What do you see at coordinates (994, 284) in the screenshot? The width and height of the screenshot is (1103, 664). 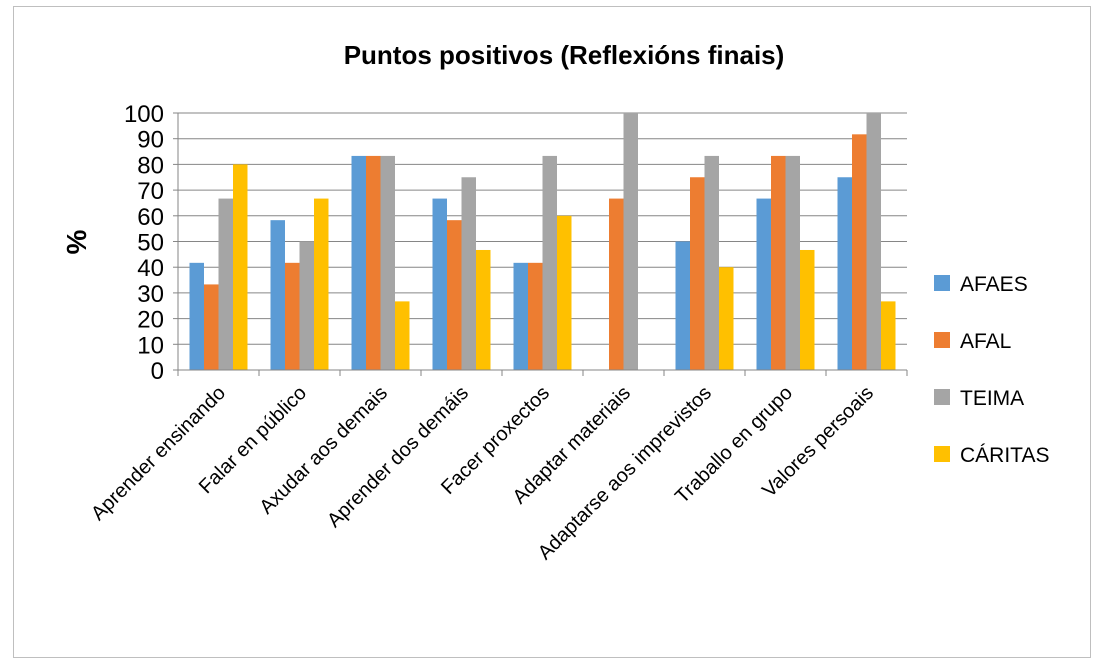 I see `legend-label: AFAES` at bounding box center [994, 284].